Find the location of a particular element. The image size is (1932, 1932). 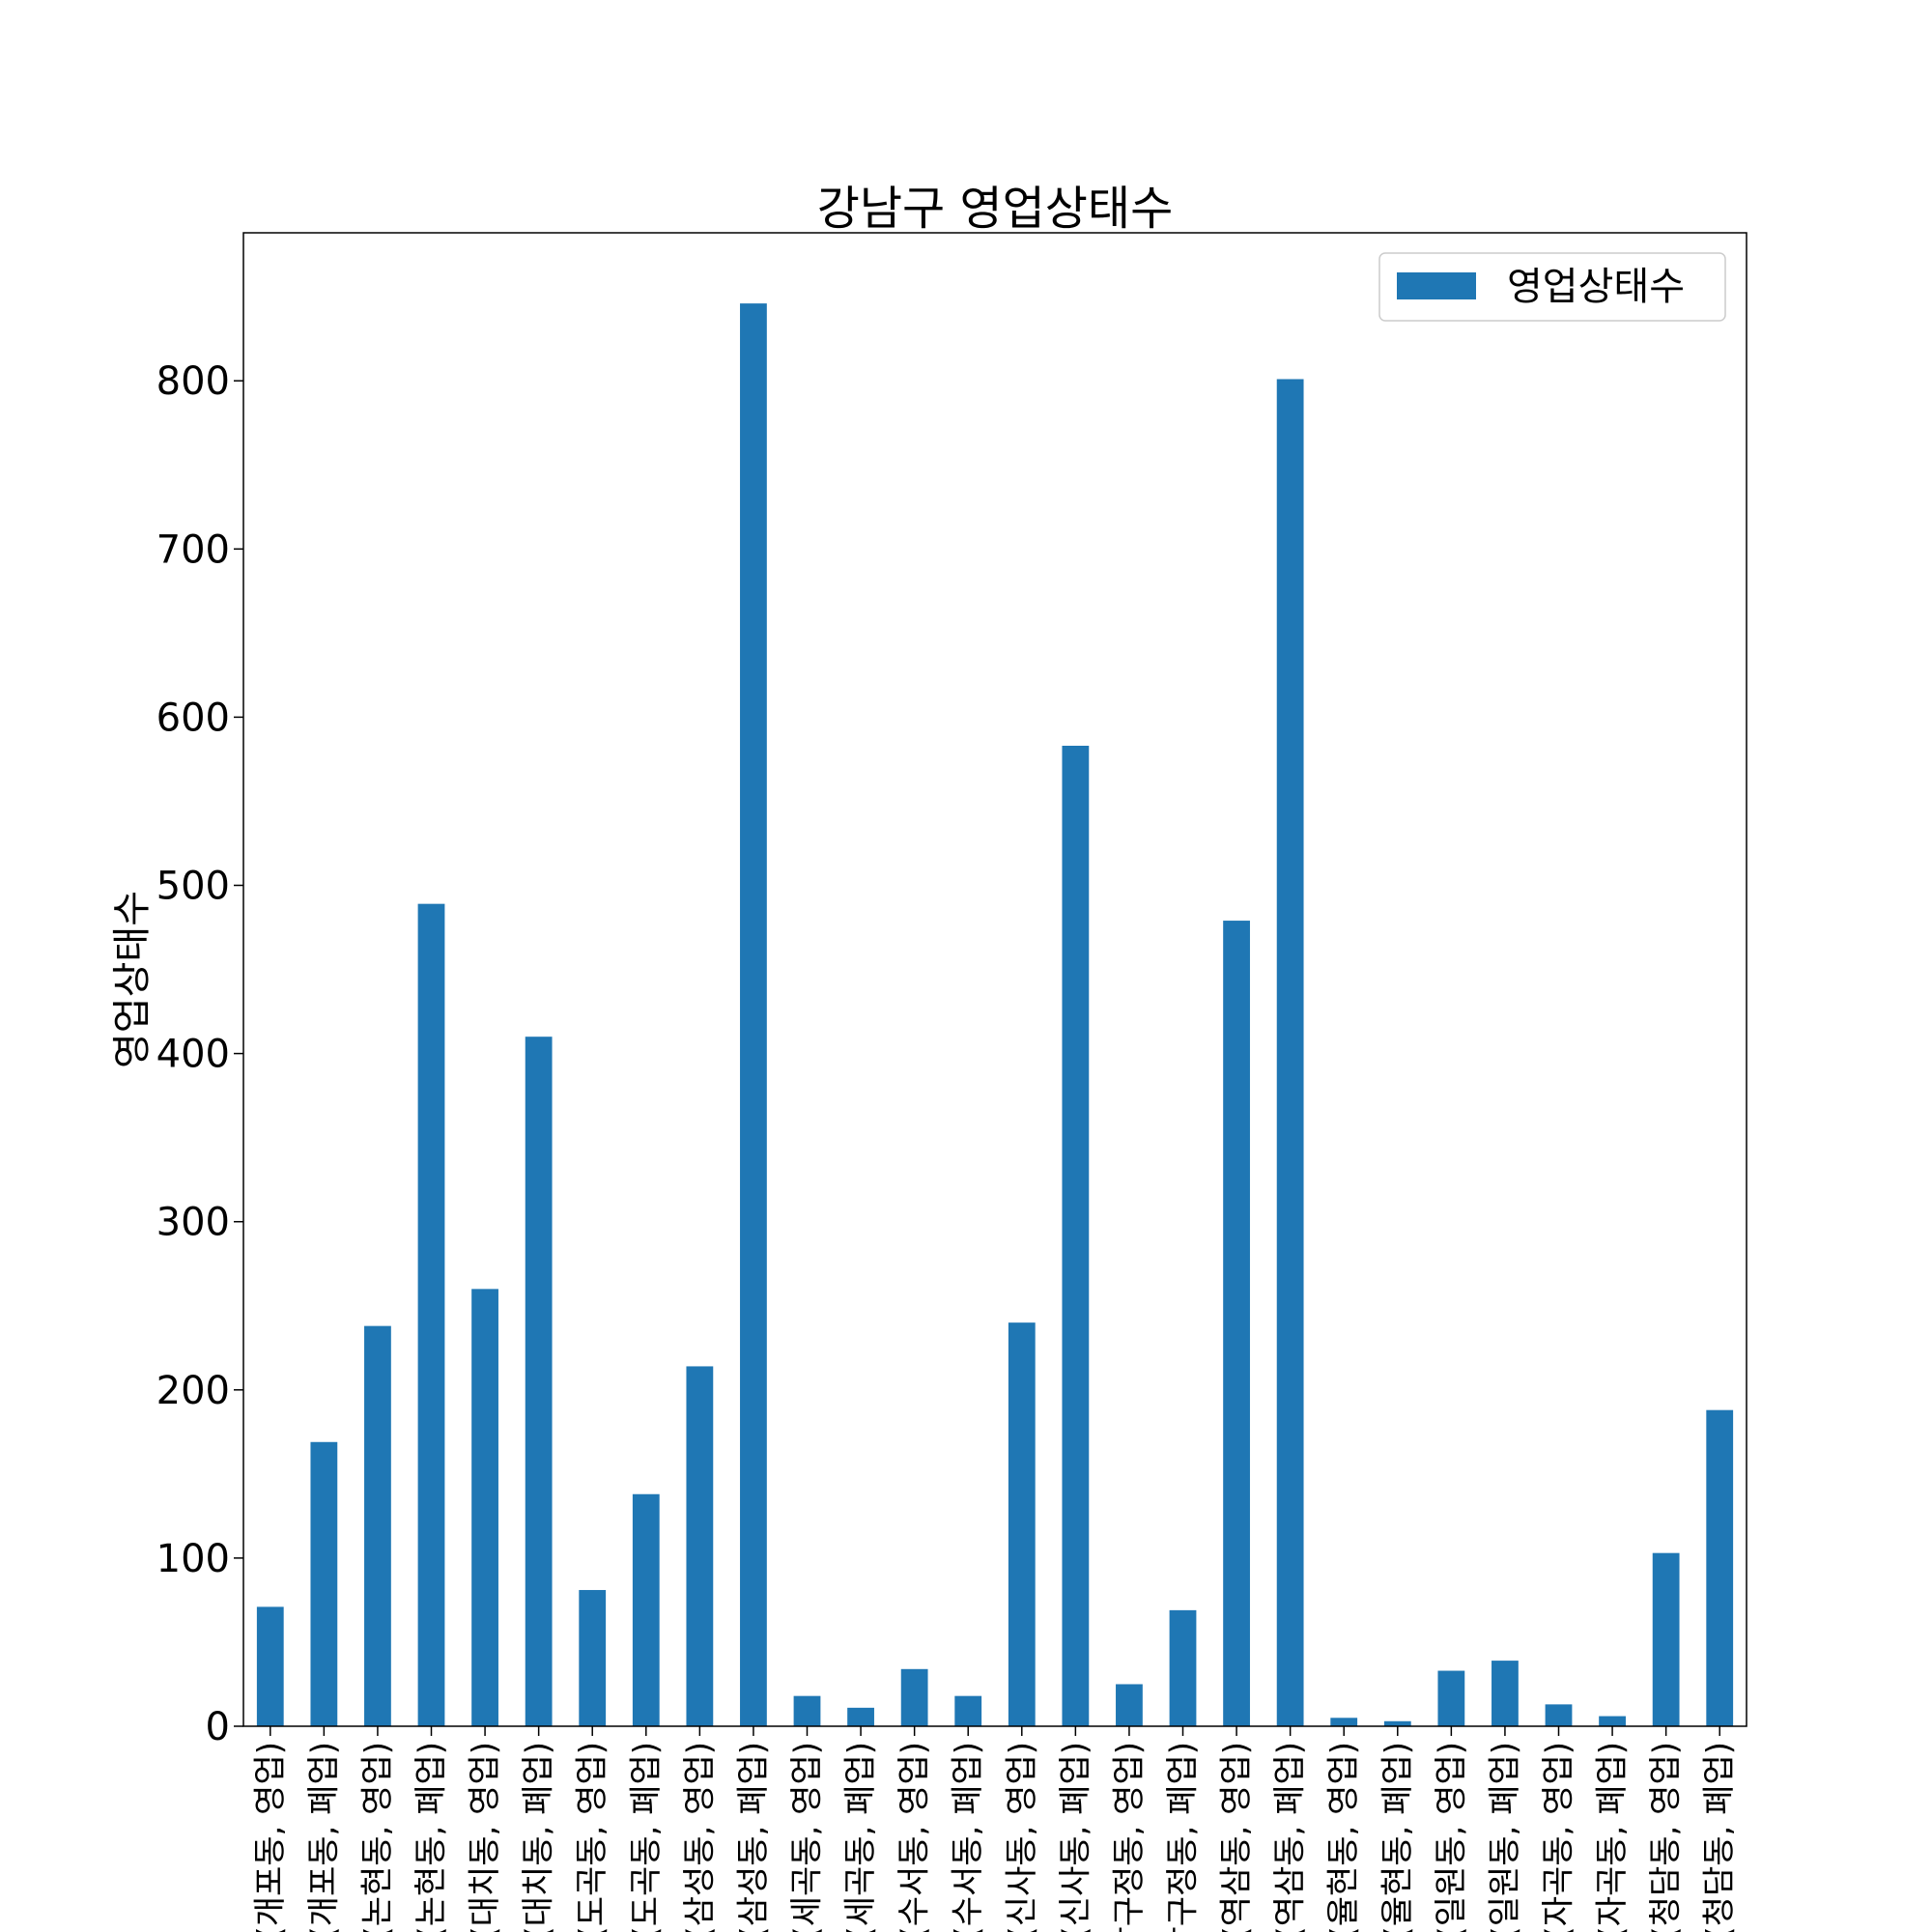

x-tick-label-4: (대치동, 영업) is located at coordinates (485, 1837).